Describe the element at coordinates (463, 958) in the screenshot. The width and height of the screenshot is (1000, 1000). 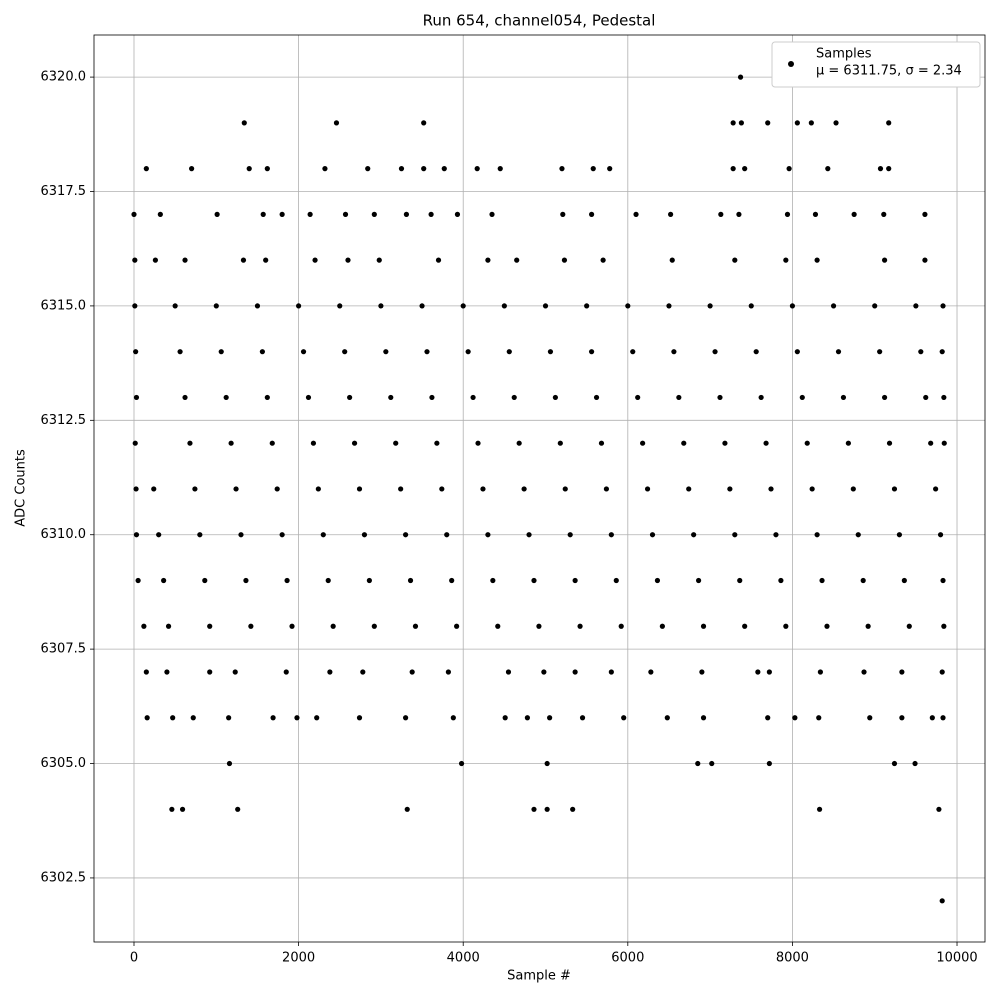
I see `x-tick-label: 4000` at that location.